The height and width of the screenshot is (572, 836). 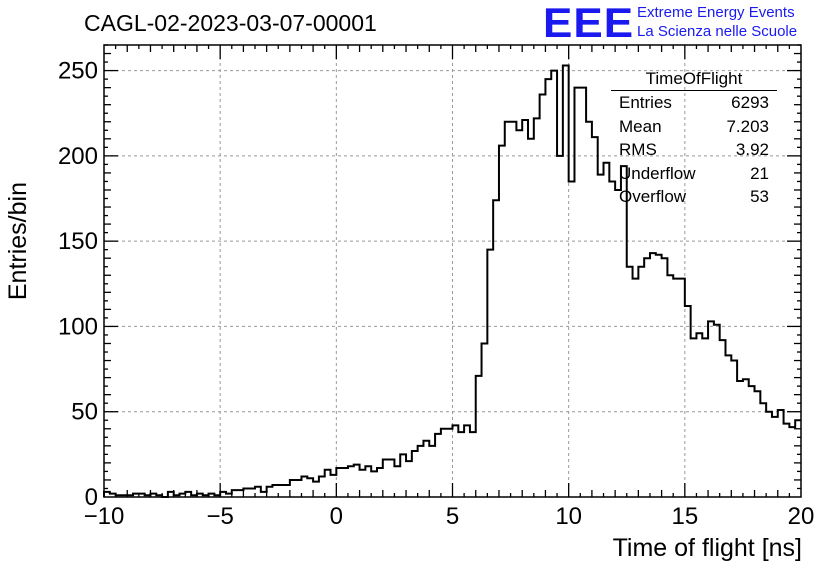 I want to click on y-tick-label: 50, so click(x=84, y=412).